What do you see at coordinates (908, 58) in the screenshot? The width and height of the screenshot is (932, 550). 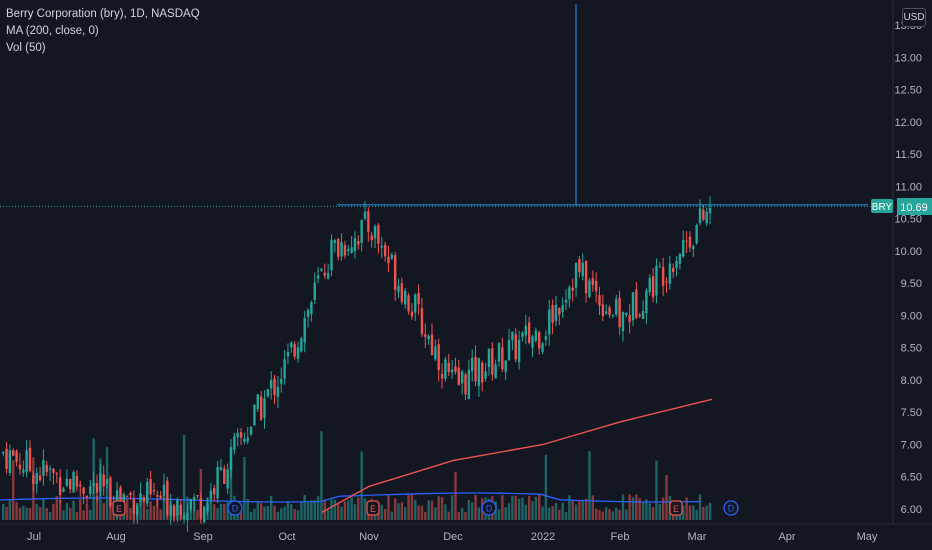 I see `y-tick-label: 13.00` at bounding box center [908, 58].